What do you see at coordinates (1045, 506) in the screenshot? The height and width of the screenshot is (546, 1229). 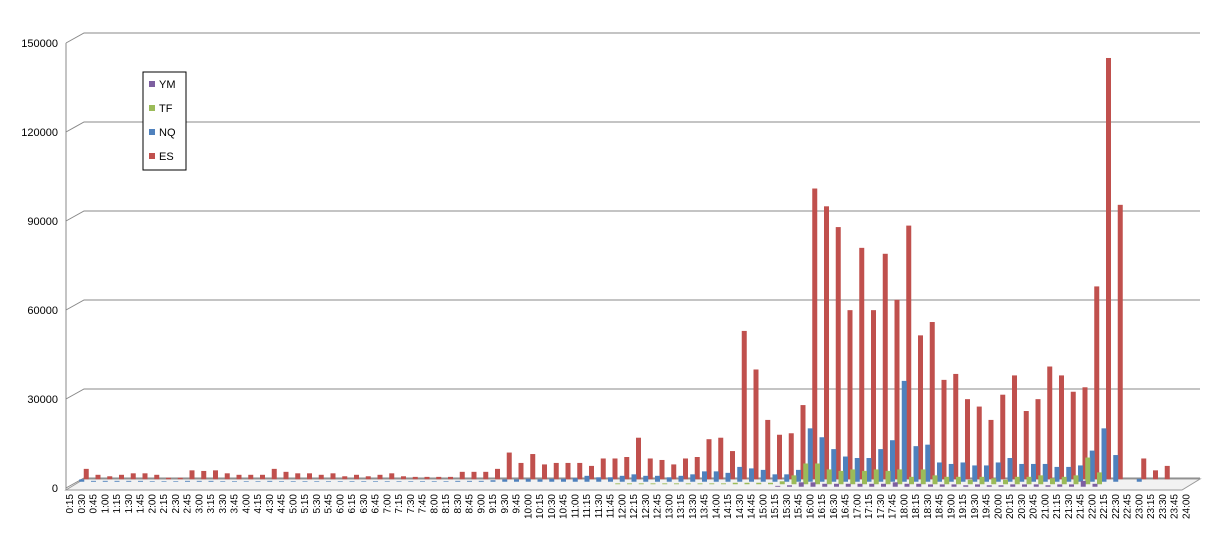 I see `x-tick-label: 21:00` at bounding box center [1045, 506].